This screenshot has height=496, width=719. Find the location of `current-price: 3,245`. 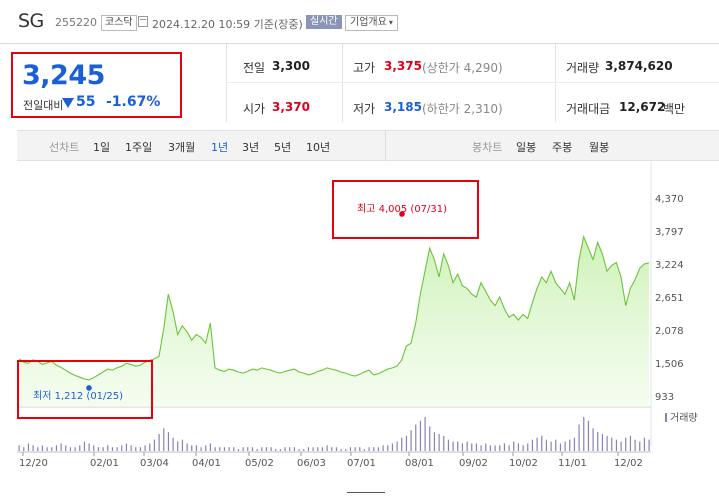

current-price: 3,245 is located at coordinates (63, 75).